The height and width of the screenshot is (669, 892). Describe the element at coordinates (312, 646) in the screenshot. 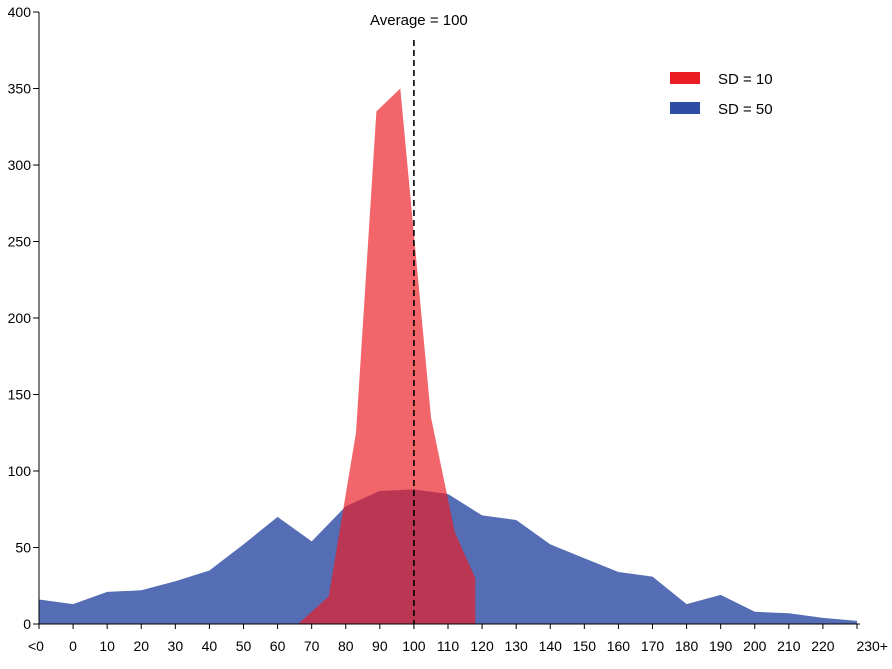

I see `x-tick-label: 70` at that location.